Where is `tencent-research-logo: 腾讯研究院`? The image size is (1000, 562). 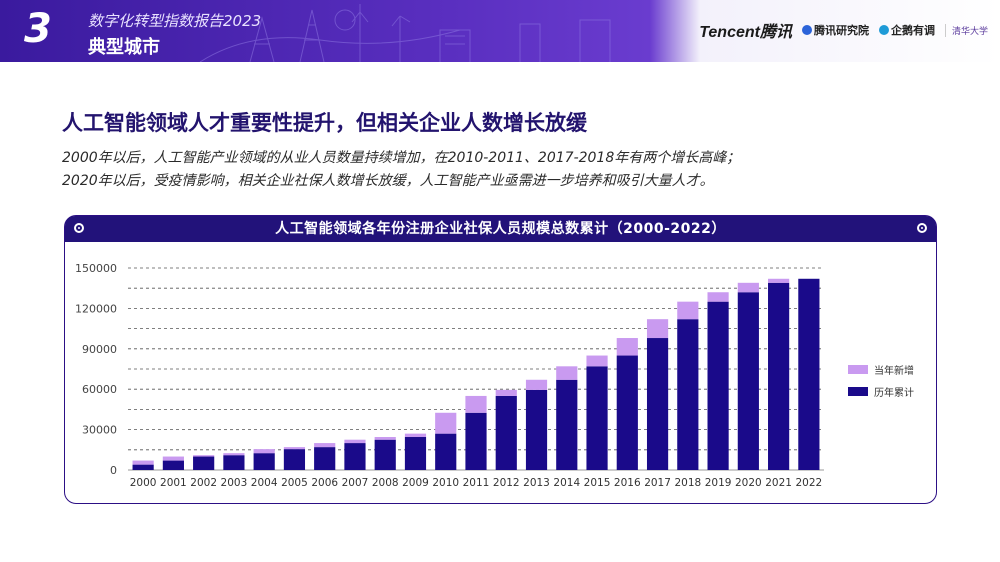 tencent-research-logo: 腾讯研究院 is located at coordinates (835, 30).